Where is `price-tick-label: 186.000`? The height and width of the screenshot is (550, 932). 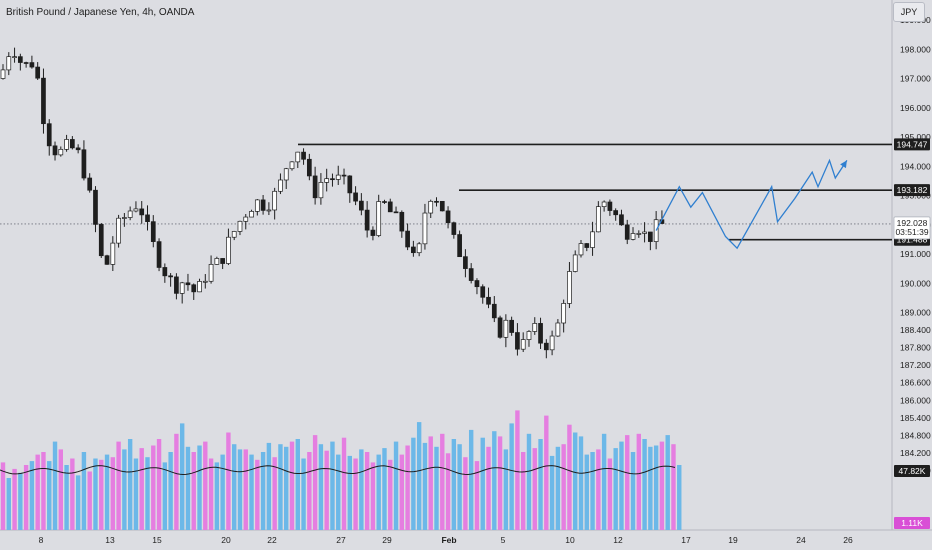
price-tick-label: 186.000 is located at coordinates (915, 400).